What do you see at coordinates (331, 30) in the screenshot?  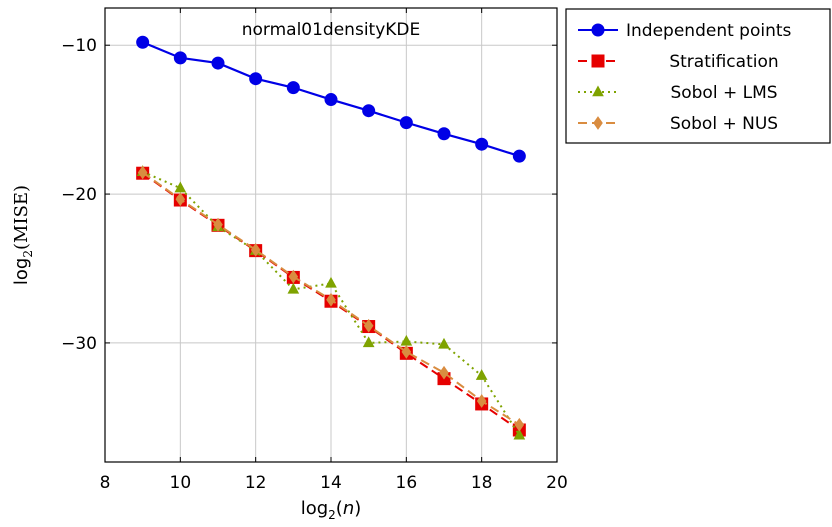 I see `chart-title: normal01densityKDE` at bounding box center [331, 30].